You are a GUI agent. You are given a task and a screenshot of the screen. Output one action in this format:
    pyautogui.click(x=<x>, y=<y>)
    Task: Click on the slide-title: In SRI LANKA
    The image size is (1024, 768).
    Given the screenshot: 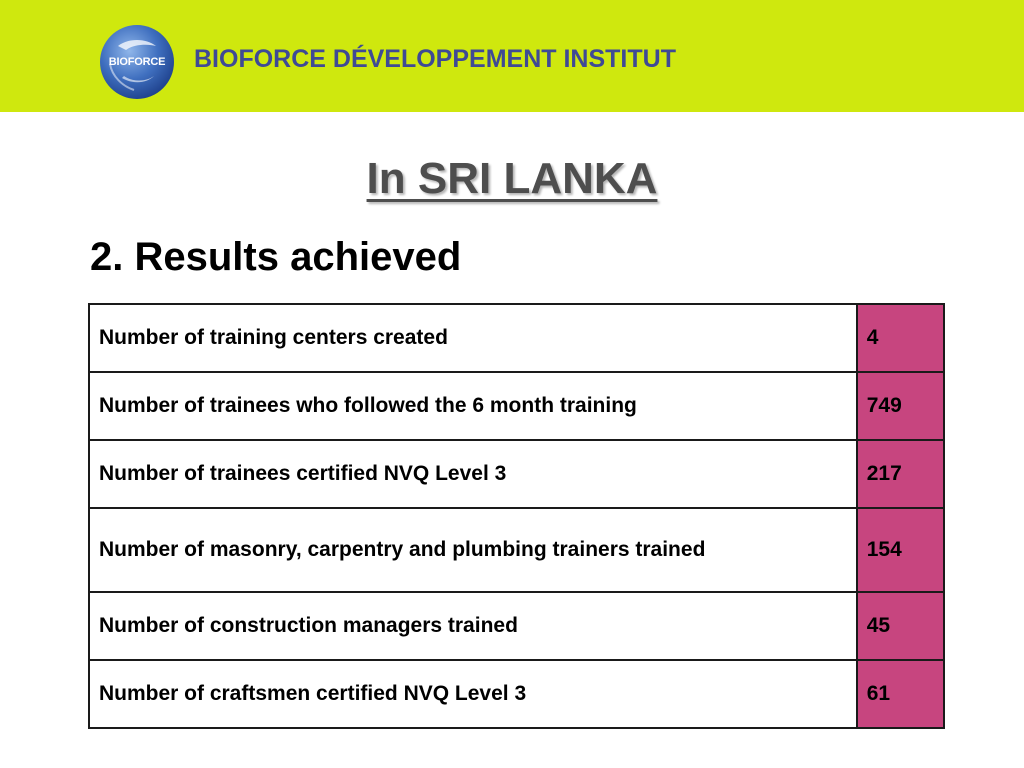 What is the action you would take?
    pyautogui.click(x=512, y=178)
    